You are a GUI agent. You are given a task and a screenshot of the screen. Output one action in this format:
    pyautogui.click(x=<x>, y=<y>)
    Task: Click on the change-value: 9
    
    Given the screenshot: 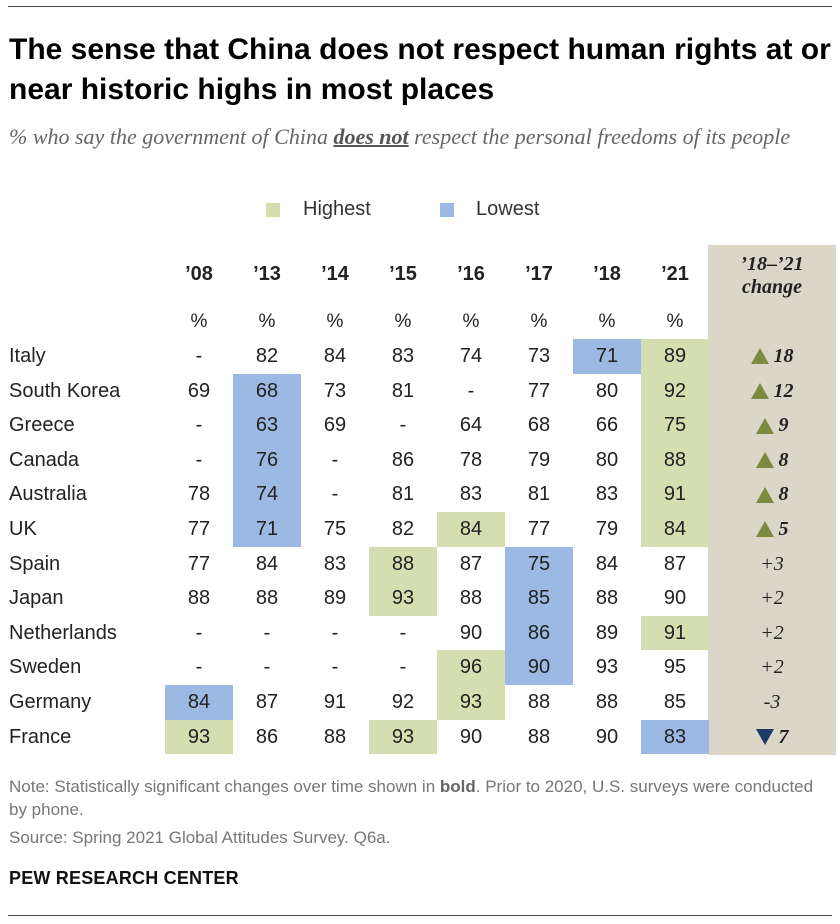 What is the action you would take?
    pyautogui.click(x=783, y=425)
    